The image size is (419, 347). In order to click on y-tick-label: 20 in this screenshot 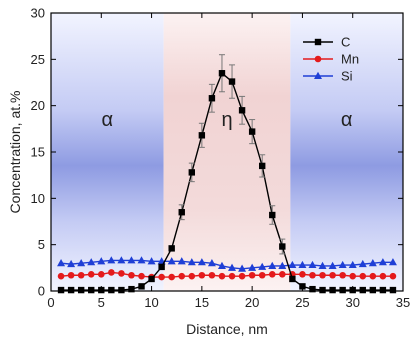, I will do `click(38, 105)`.